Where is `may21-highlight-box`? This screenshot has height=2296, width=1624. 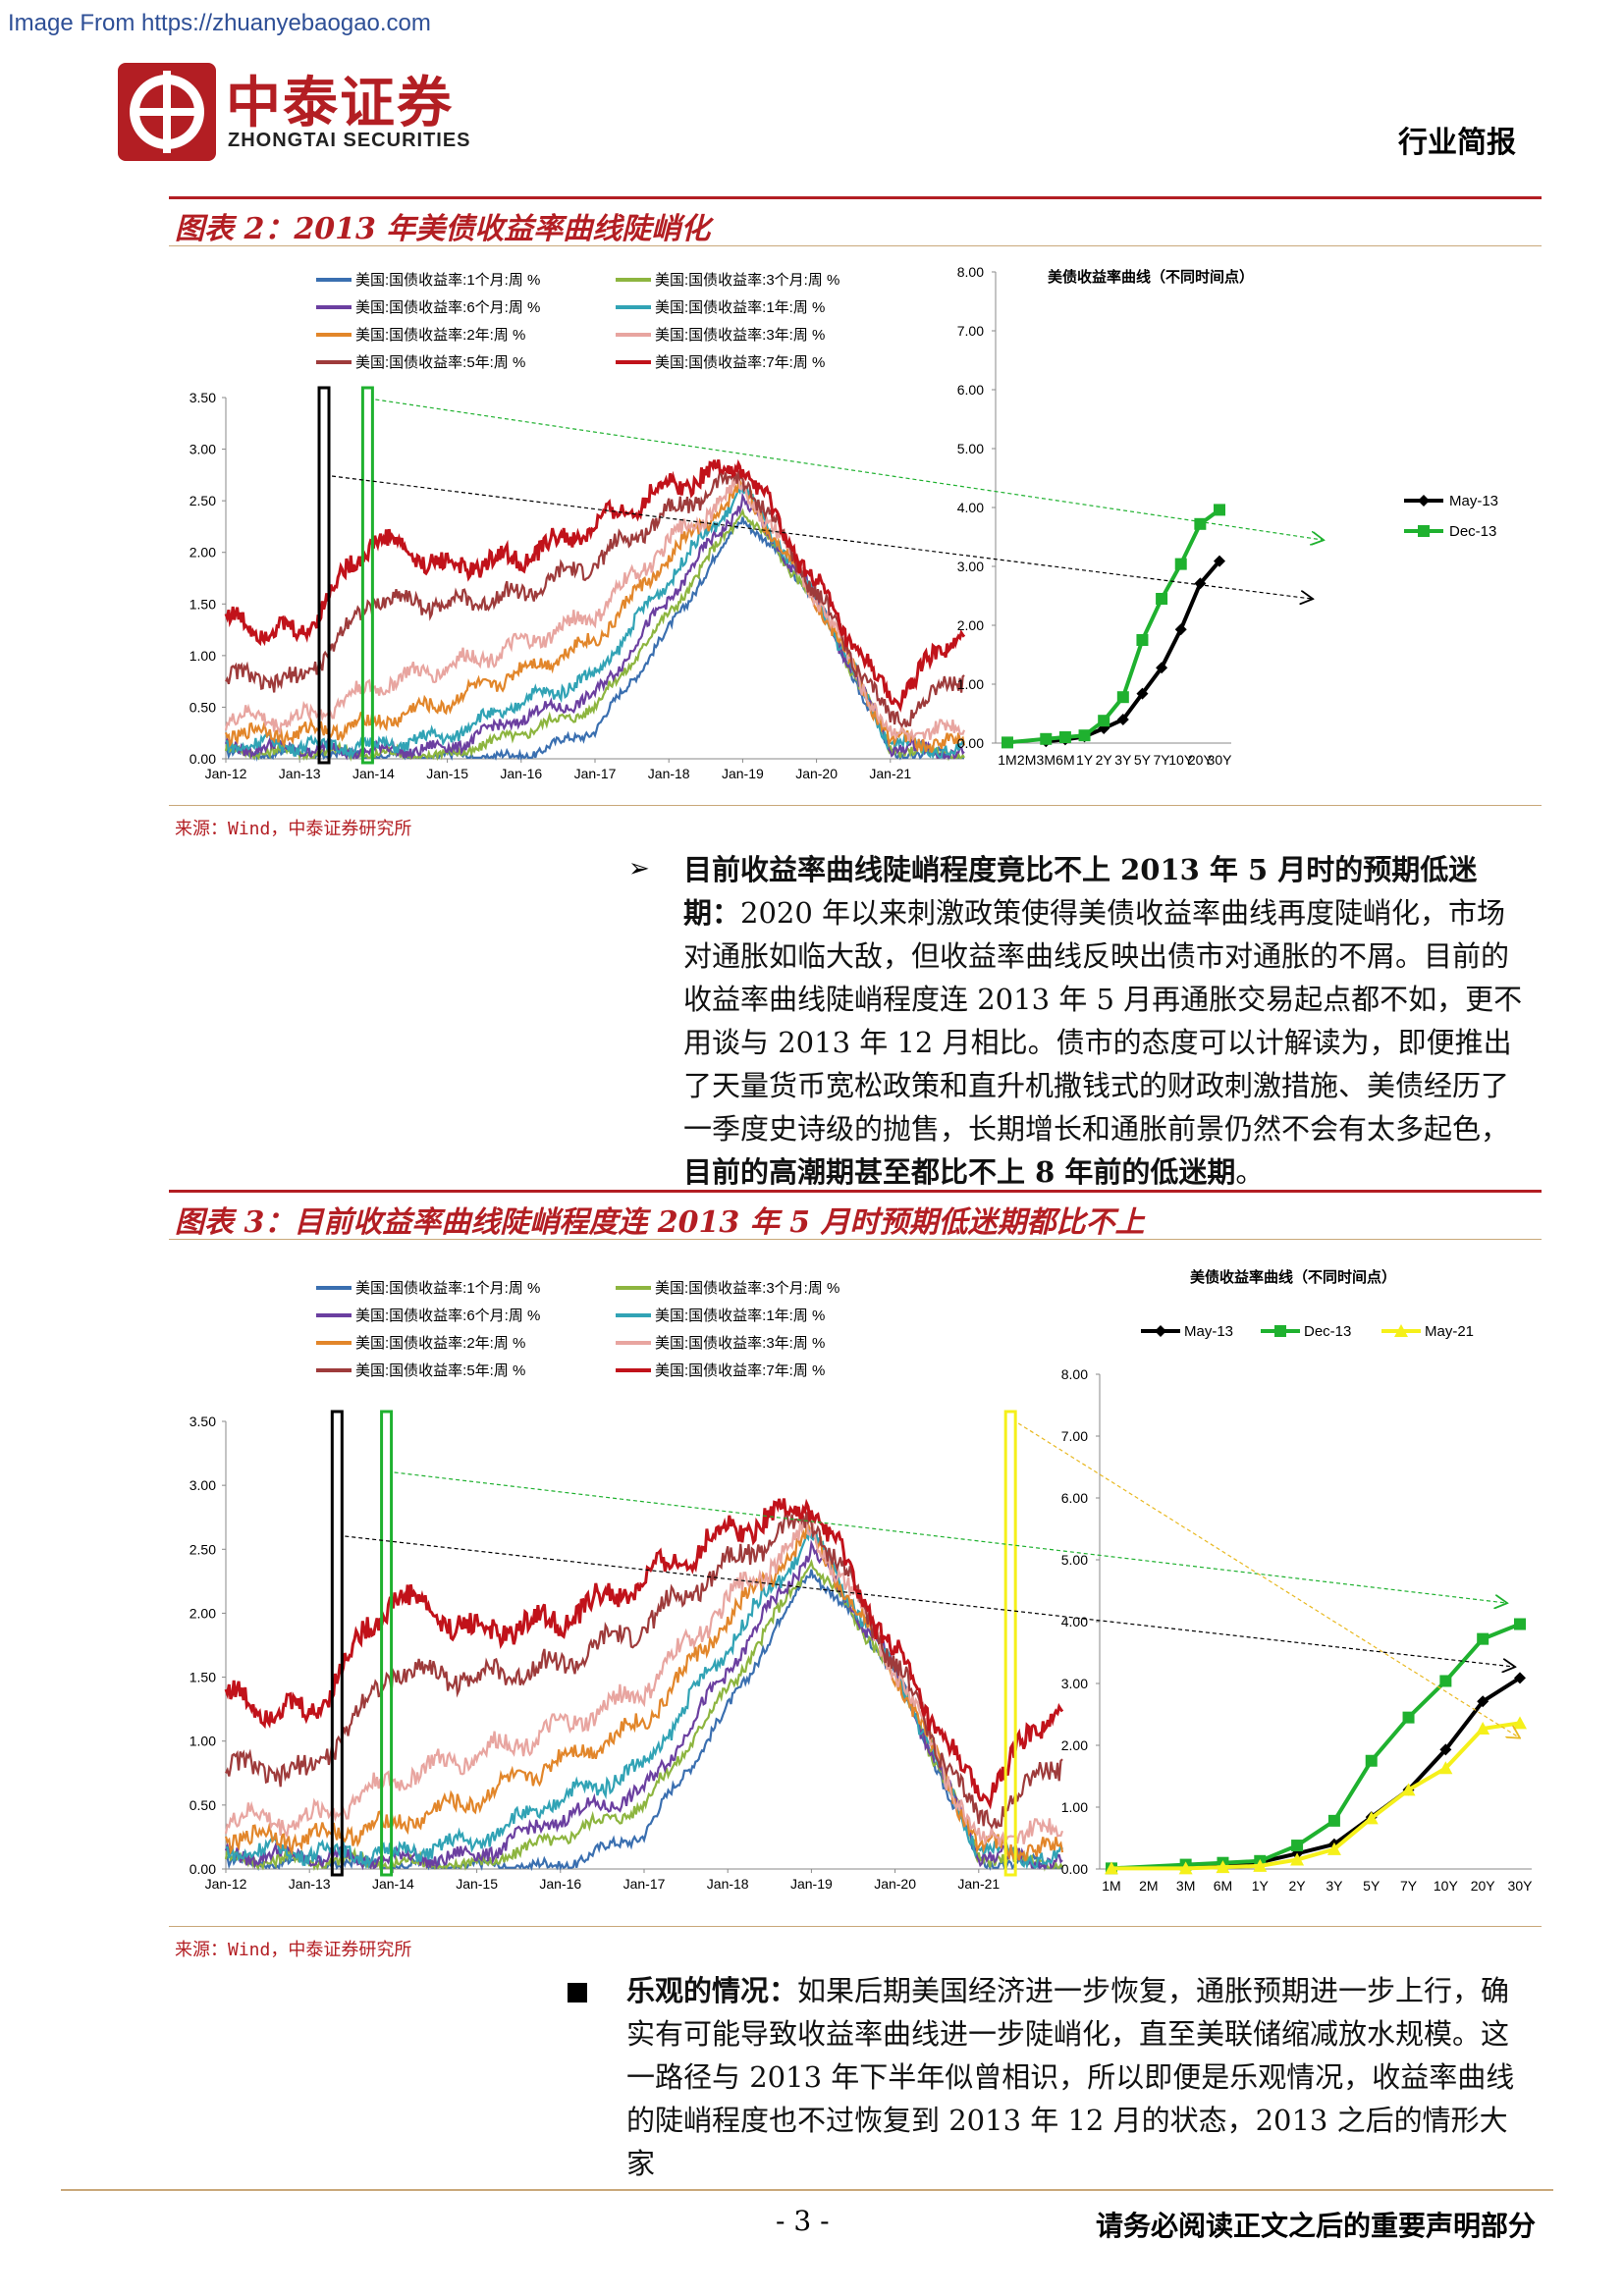 may21-highlight-box is located at coordinates (1010, 1643).